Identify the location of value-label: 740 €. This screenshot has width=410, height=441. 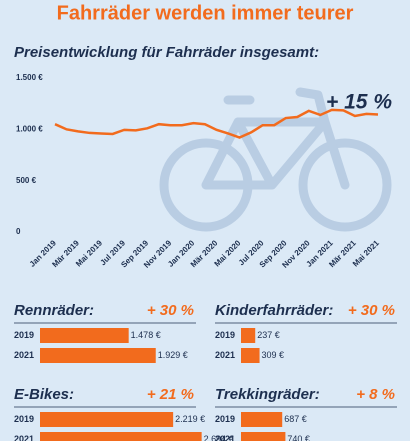
(298, 437).